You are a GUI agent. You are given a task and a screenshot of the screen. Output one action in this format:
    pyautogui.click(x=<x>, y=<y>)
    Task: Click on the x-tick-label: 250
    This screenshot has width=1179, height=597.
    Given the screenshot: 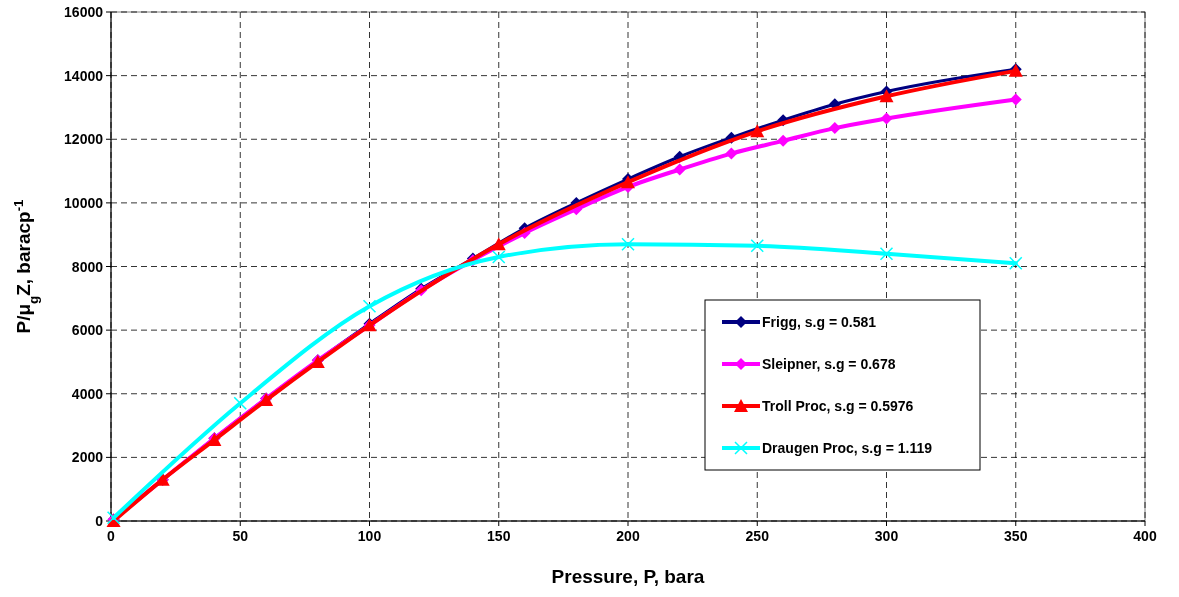 What is the action you would take?
    pyautogui.click(x=757, y=536)
    